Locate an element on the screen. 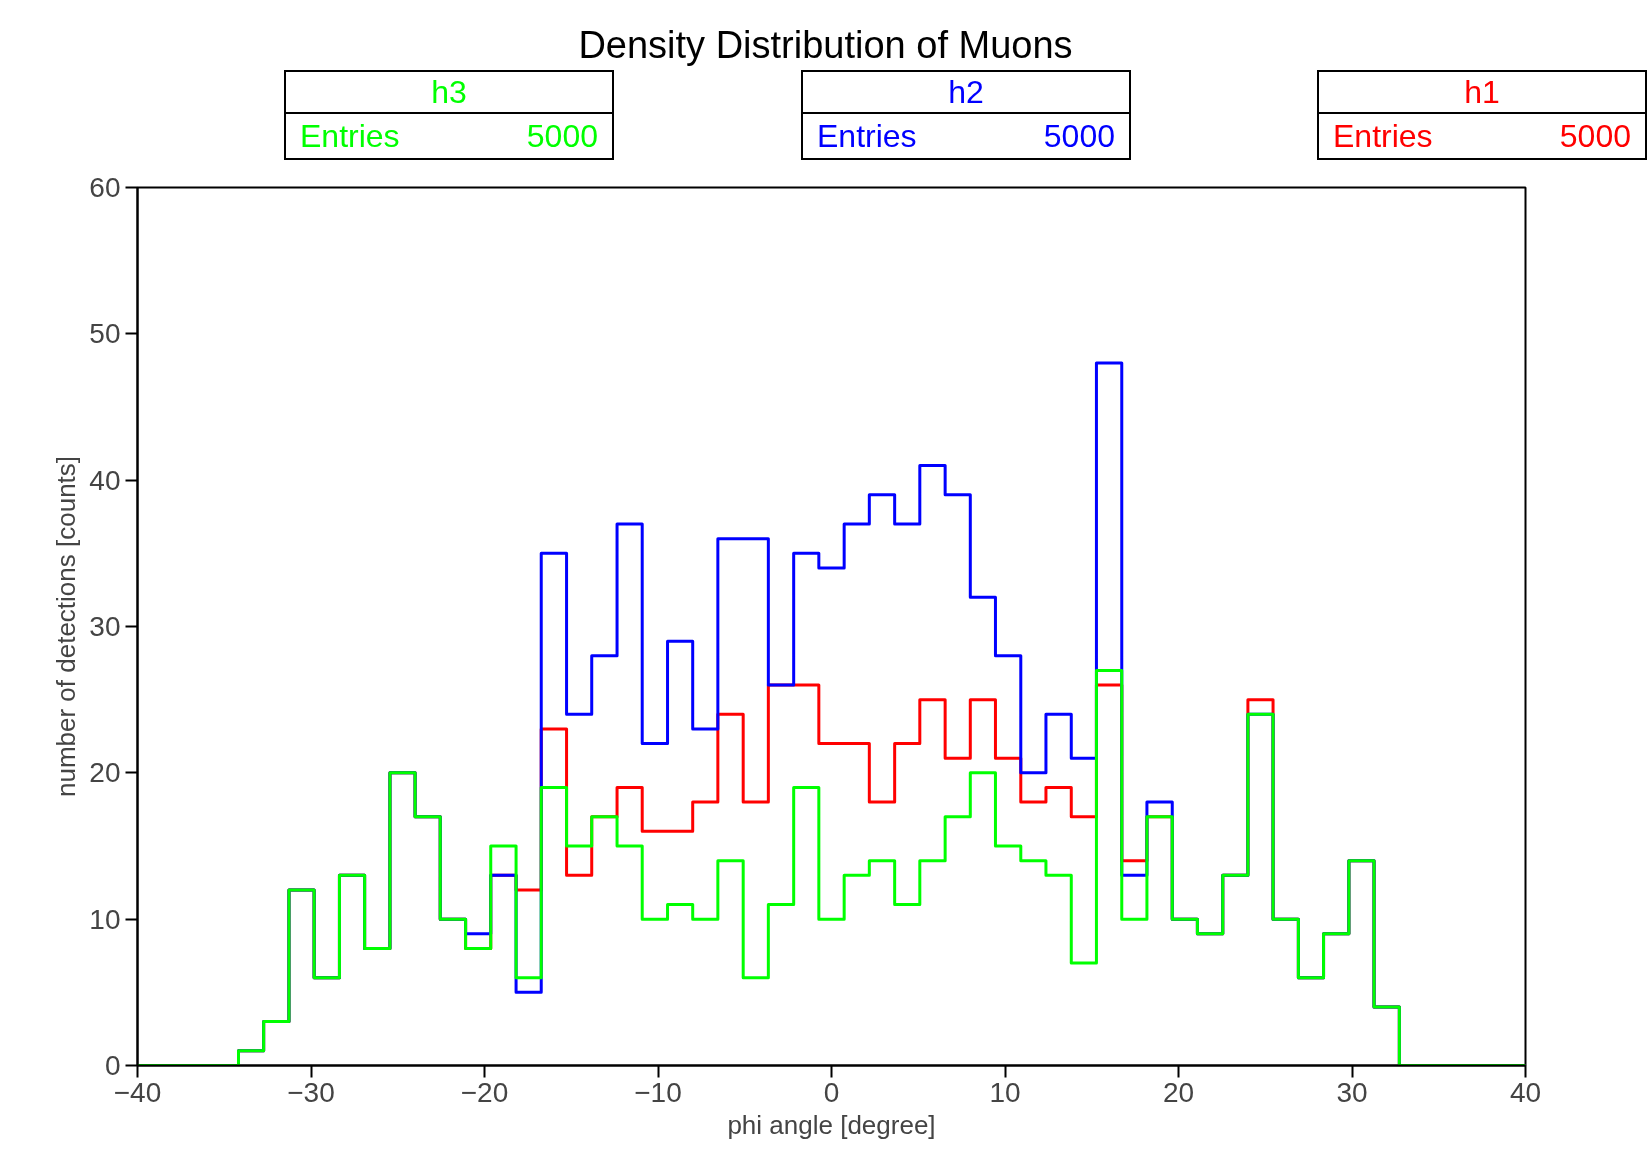 Image resolution: width=1651 pixels, height=1151 pixels. x-tick-label: −30 is located at coordinates (311, 1092).